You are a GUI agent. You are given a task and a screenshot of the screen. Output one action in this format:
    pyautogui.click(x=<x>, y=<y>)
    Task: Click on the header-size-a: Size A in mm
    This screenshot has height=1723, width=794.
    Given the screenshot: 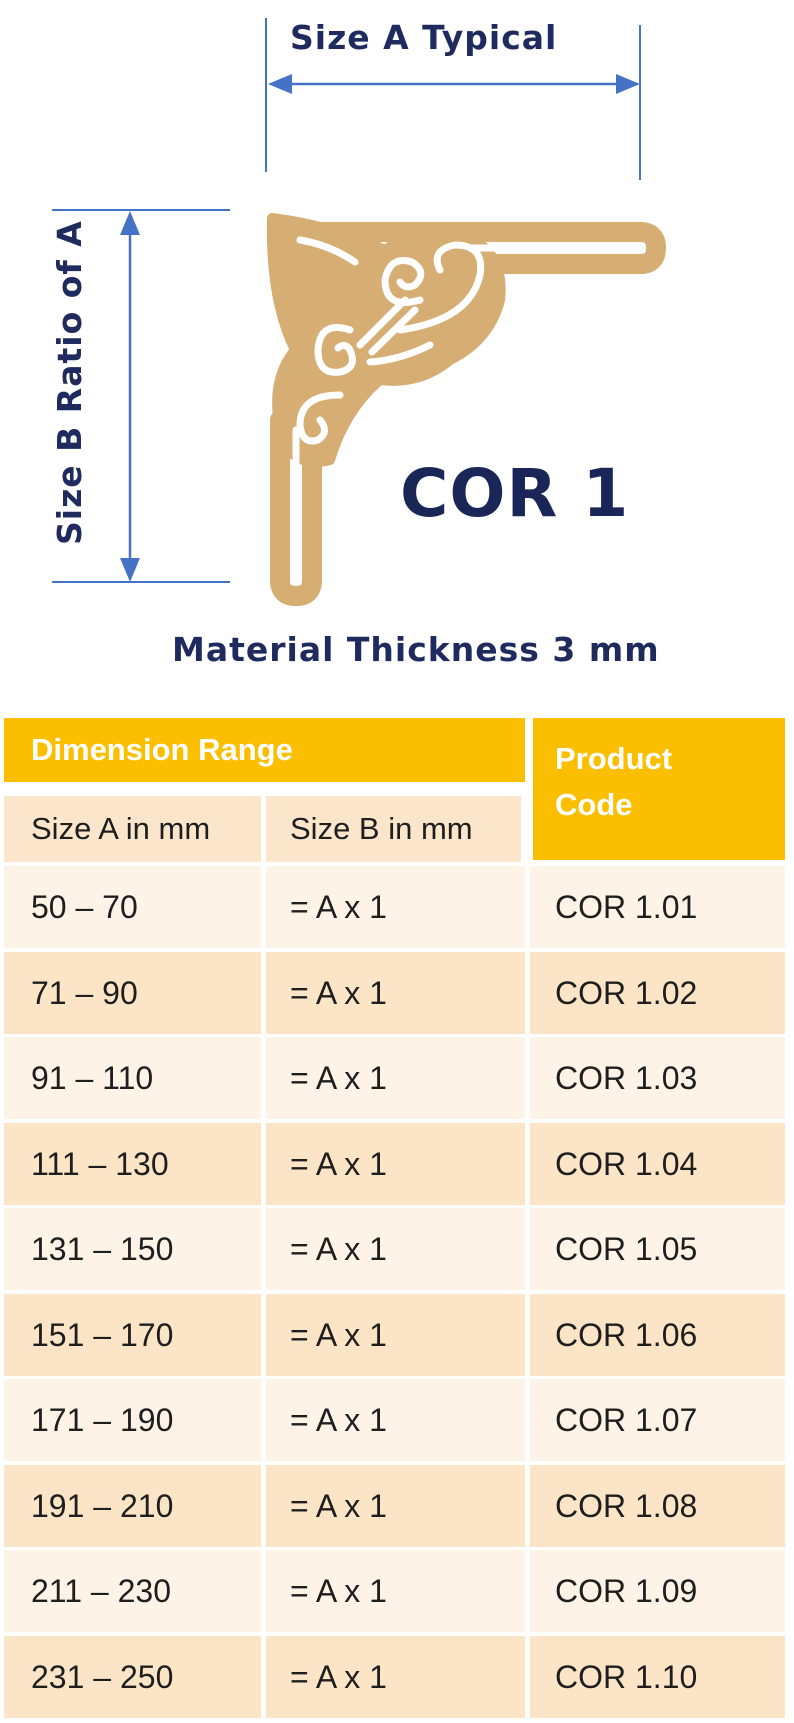 What is the action you would take?
    pyautogui.click(x=132, y=829)
    